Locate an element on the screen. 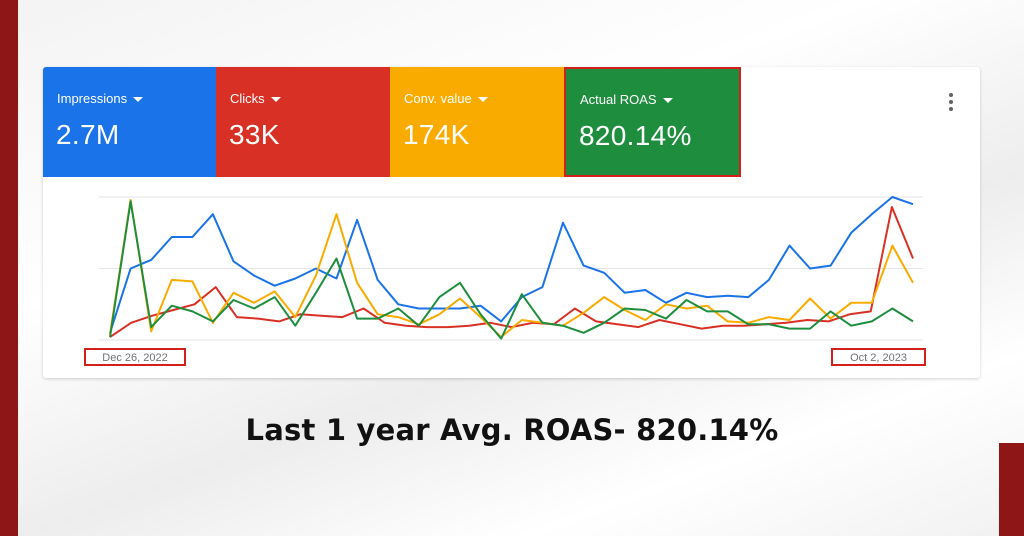  metric-value: 820.14% is located at coordinates (635, 135).